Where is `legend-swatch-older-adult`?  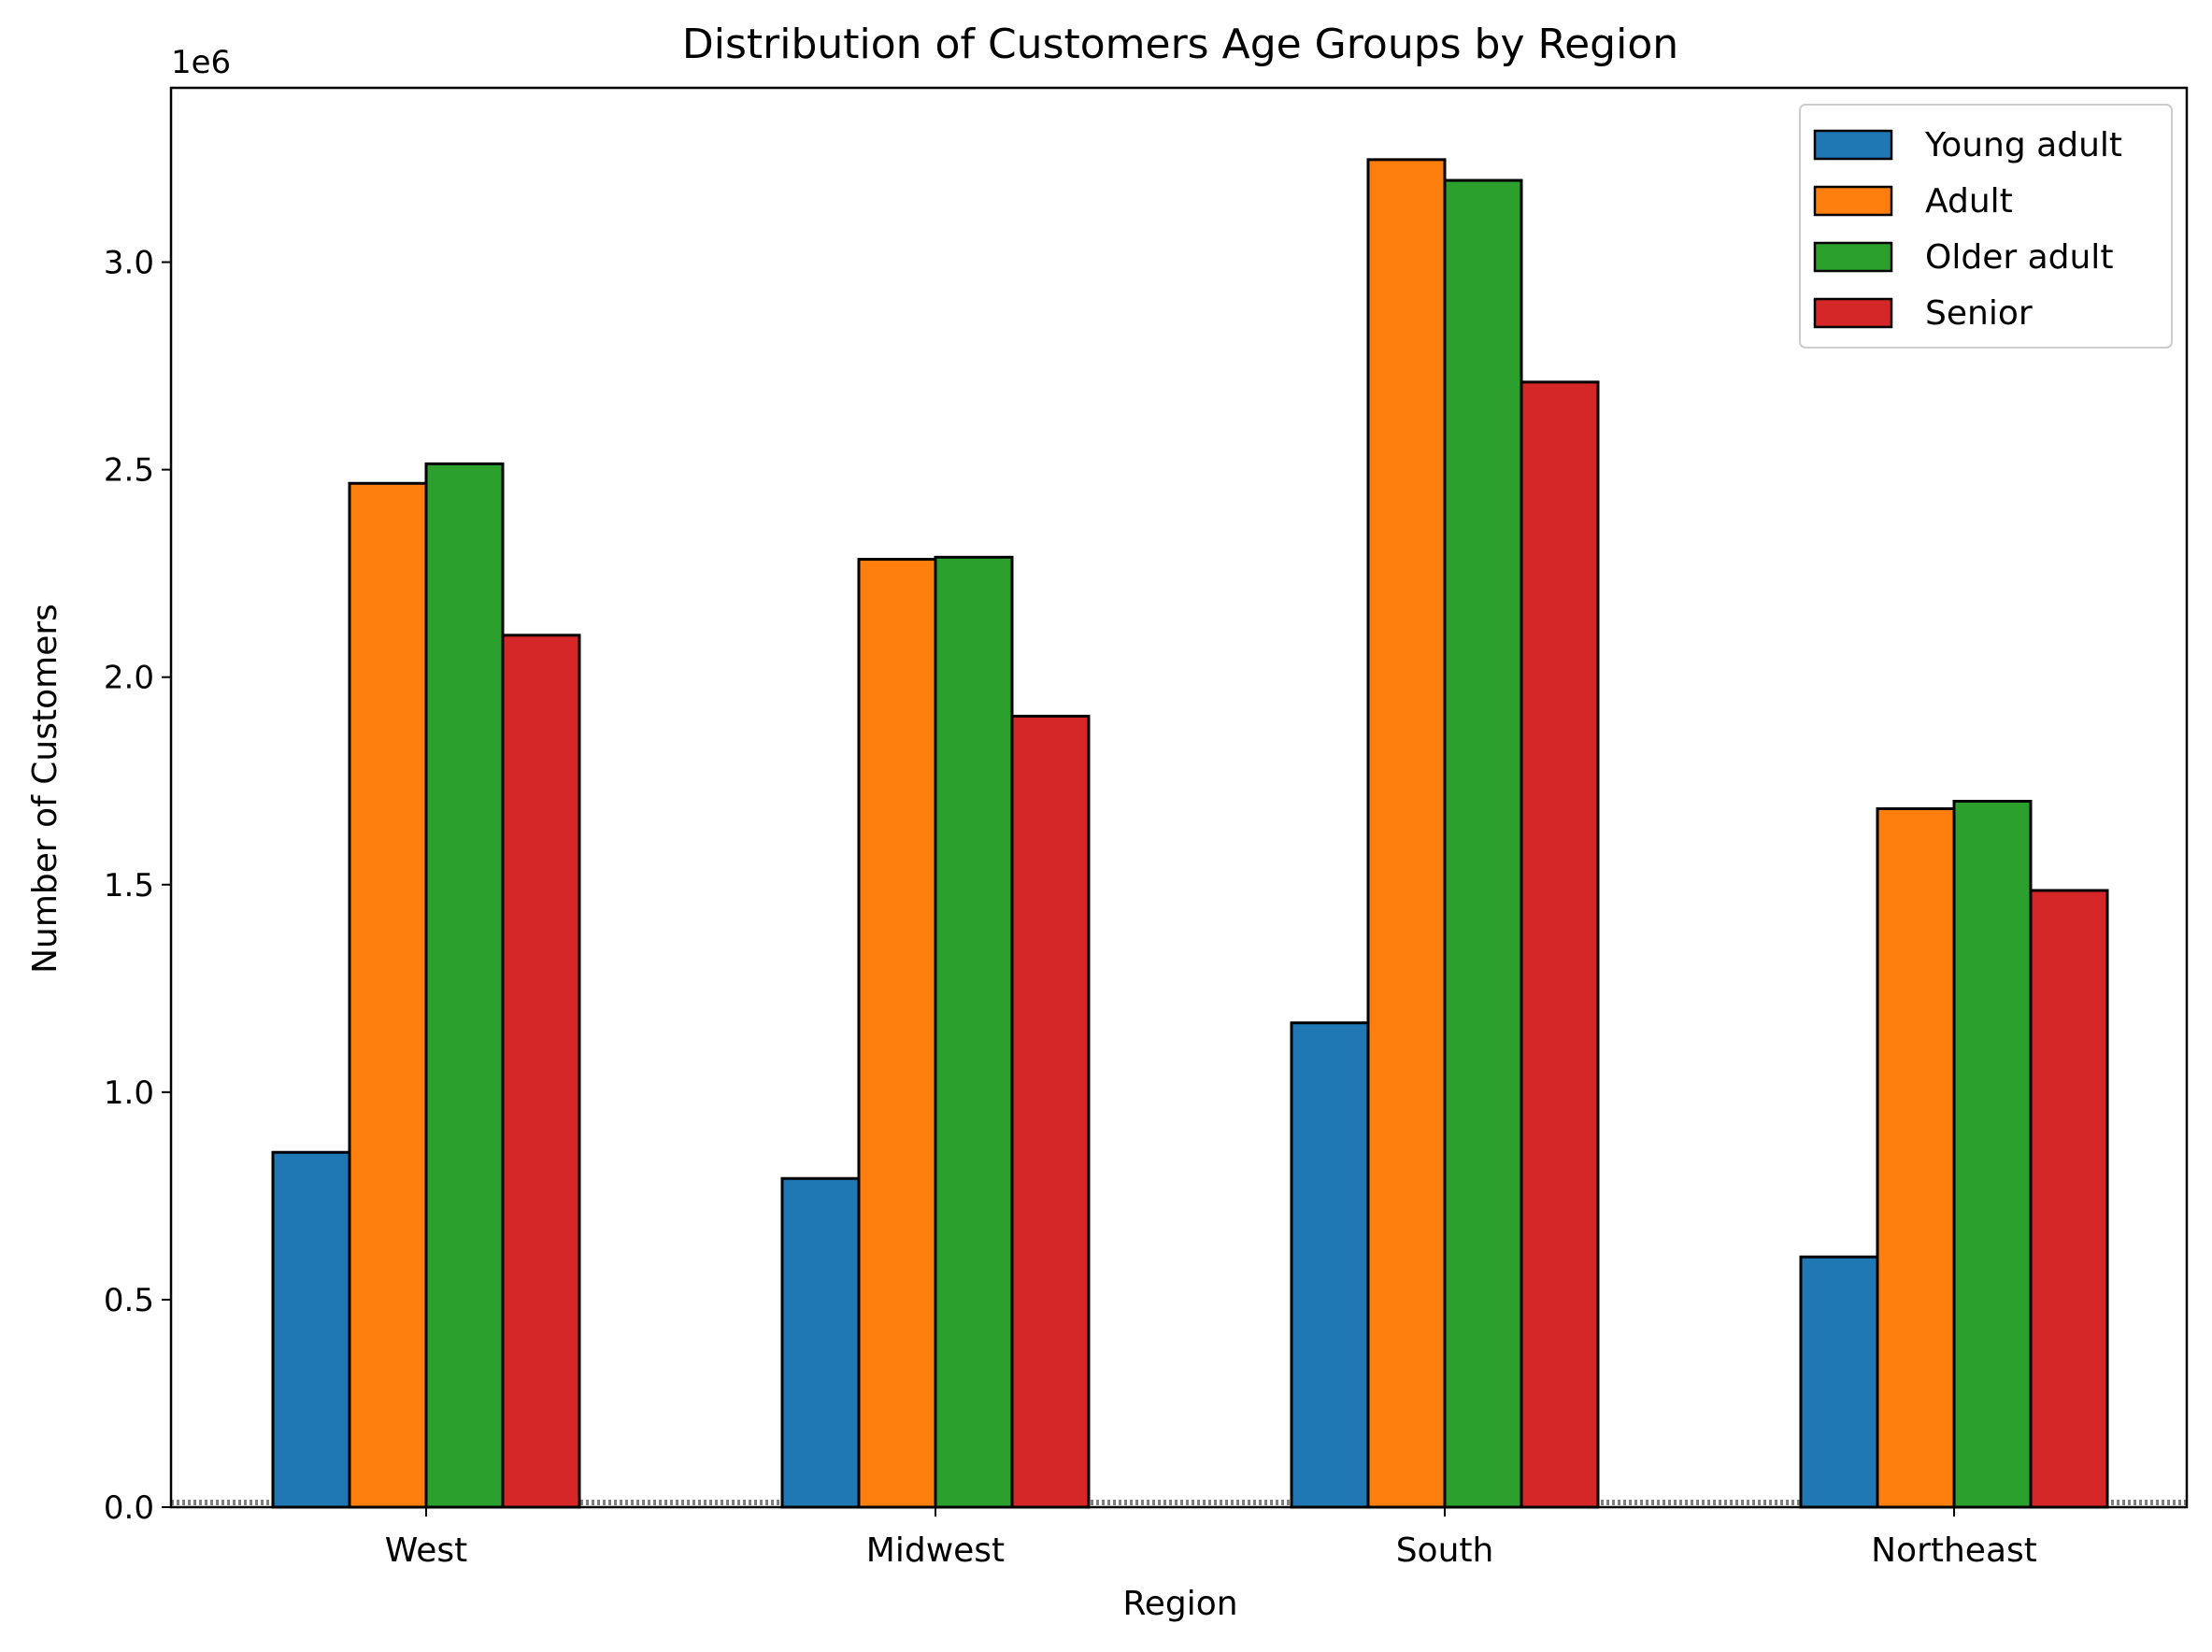
legend-swatch-older-adult is located at coordinates (1853, 257).